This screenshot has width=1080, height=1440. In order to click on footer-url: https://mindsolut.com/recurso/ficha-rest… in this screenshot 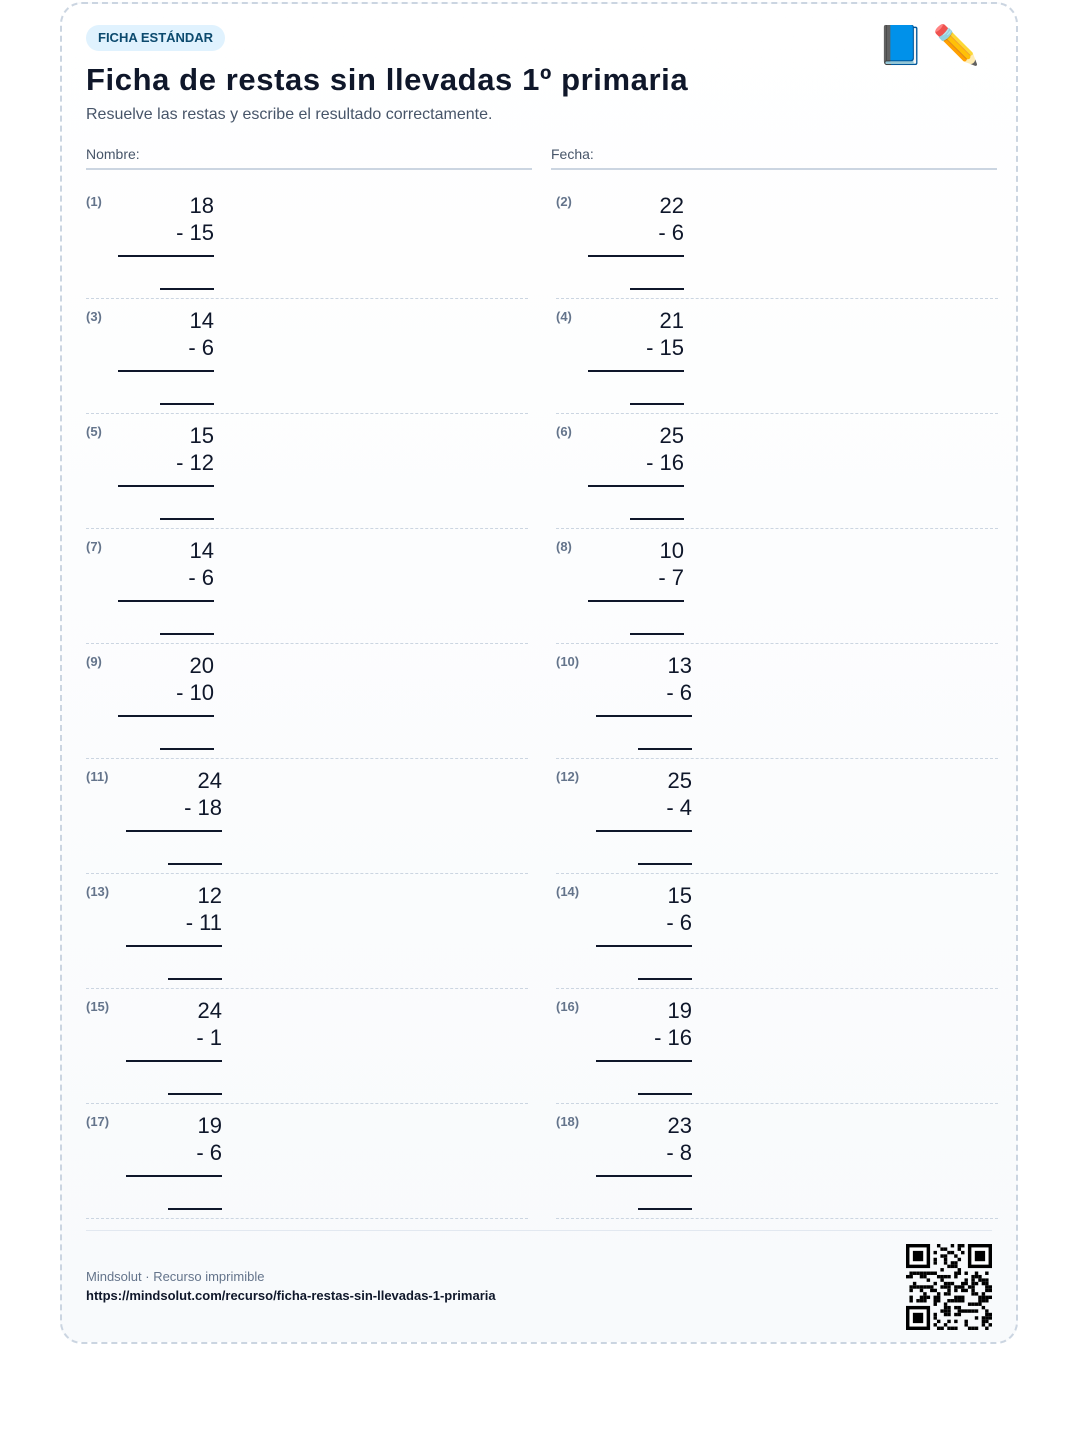, I will do `click(291, 1295)`.